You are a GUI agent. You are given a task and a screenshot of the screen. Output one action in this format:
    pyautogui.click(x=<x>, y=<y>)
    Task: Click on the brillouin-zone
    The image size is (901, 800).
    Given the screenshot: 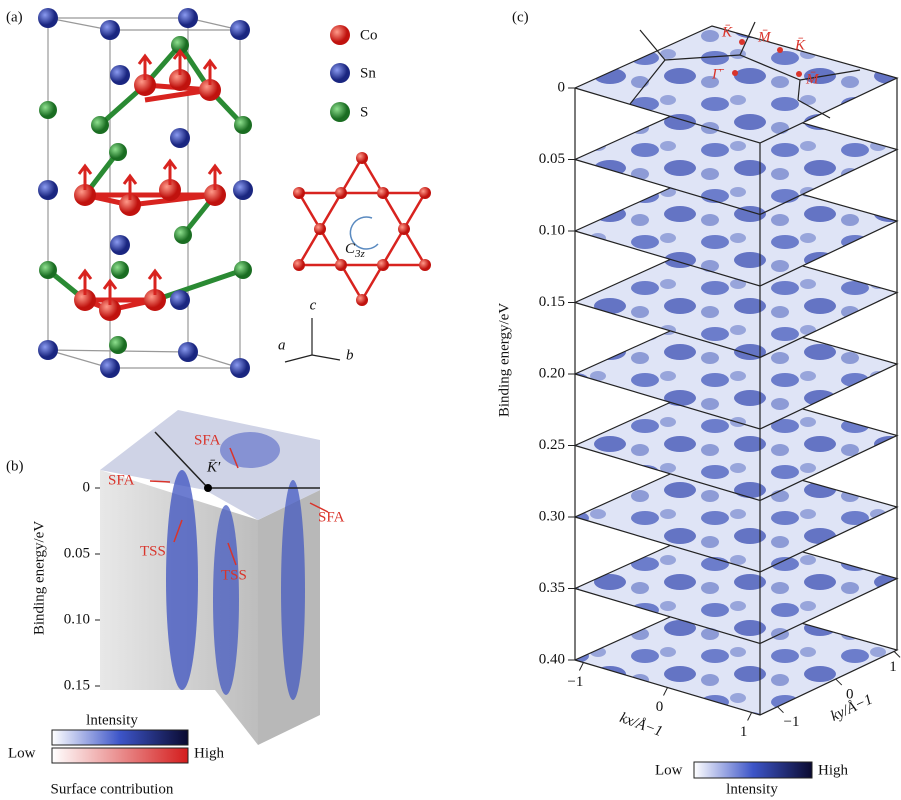 What is the action you would take?
    pyautogui.click(x=745, y=70)
    